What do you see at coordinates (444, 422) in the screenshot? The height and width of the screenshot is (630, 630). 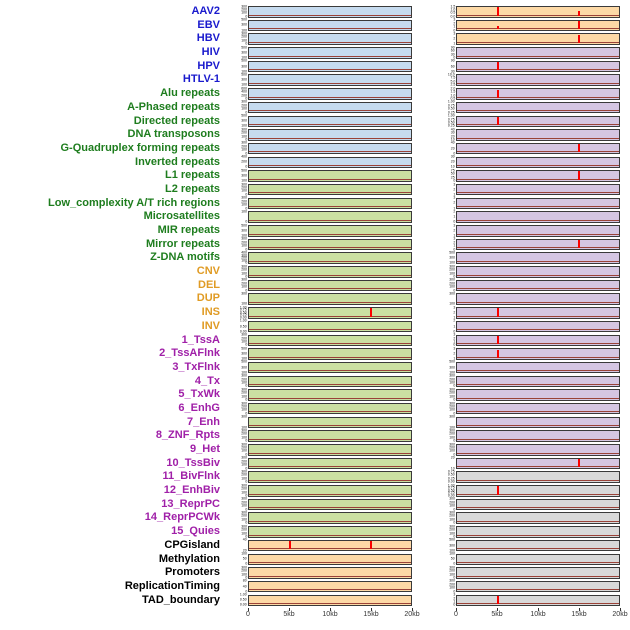 I see `right-y-axis: 300 100` at bounding box center [444, 422].